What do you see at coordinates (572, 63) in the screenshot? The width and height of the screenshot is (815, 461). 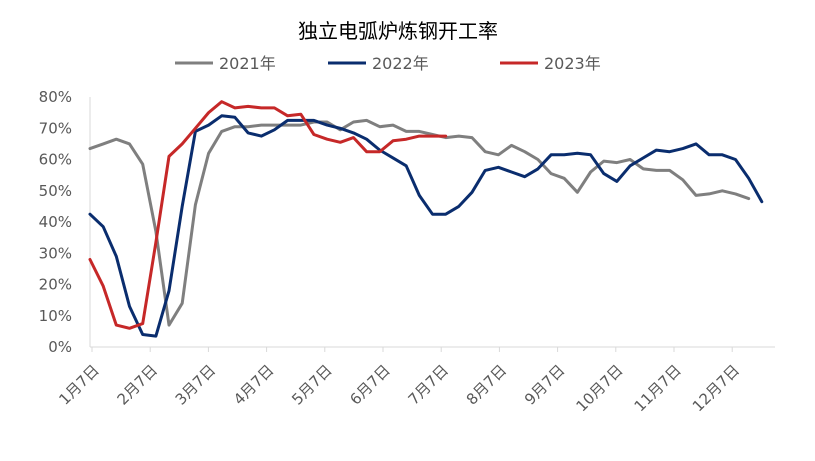 I see `legend-label: 2023年` at bounding box center [572, 63].